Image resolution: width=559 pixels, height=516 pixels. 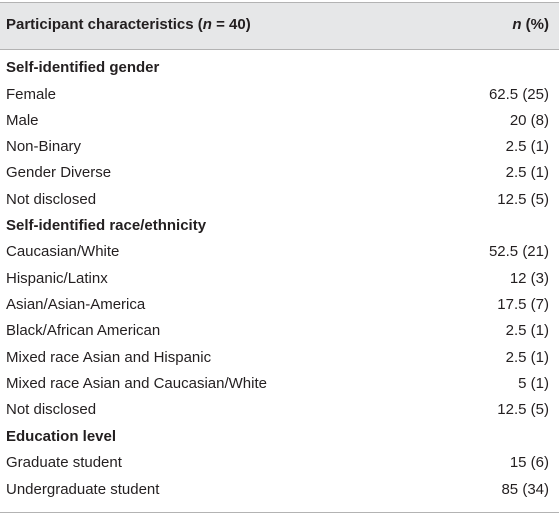 What do you see at coordinates (525, 489) in the screenshot?
I see `row-value: 85 (34)` at bounding box center [525, 489].